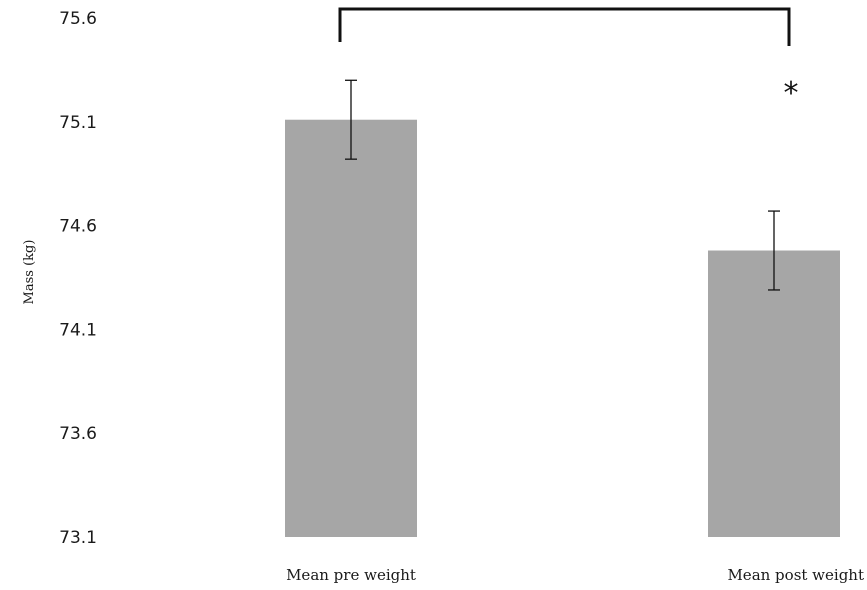 This screenshot has width=867, height=590. What do you see at coordinates (78, 123) in the screenshot?
I see `y-tick-label: 75.1` at bounding box center [78, 123].